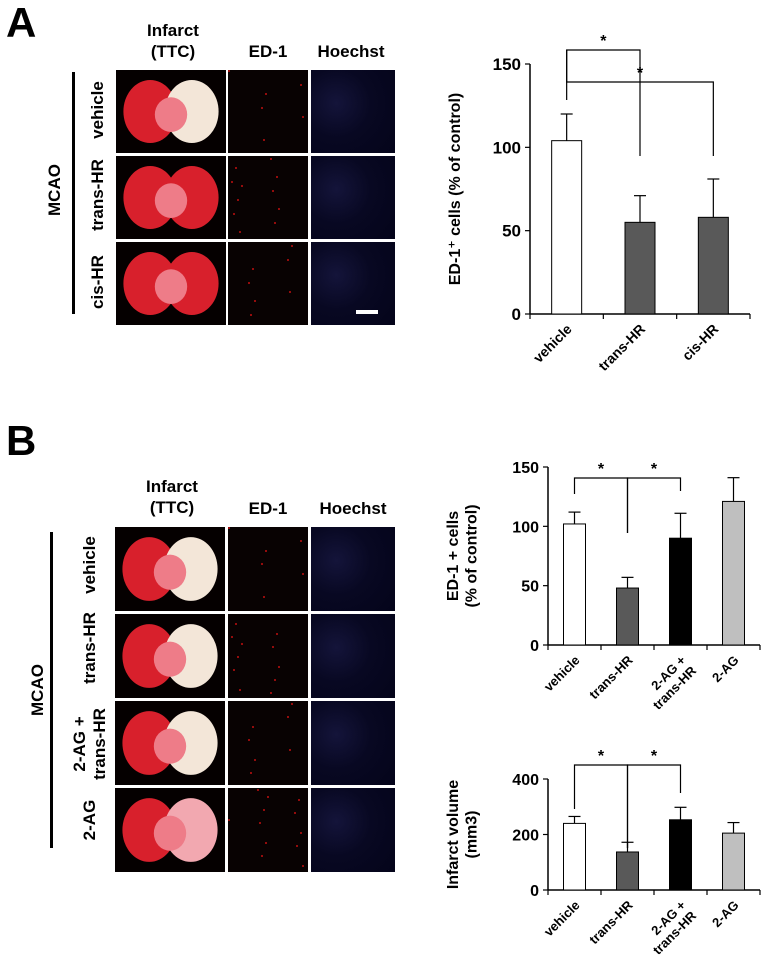  What do you see at coordinates (173, 41) in the screenshot?
I see `panel-a-header-infarct: Infarct (TTC)` at bounding box center [173, 41].